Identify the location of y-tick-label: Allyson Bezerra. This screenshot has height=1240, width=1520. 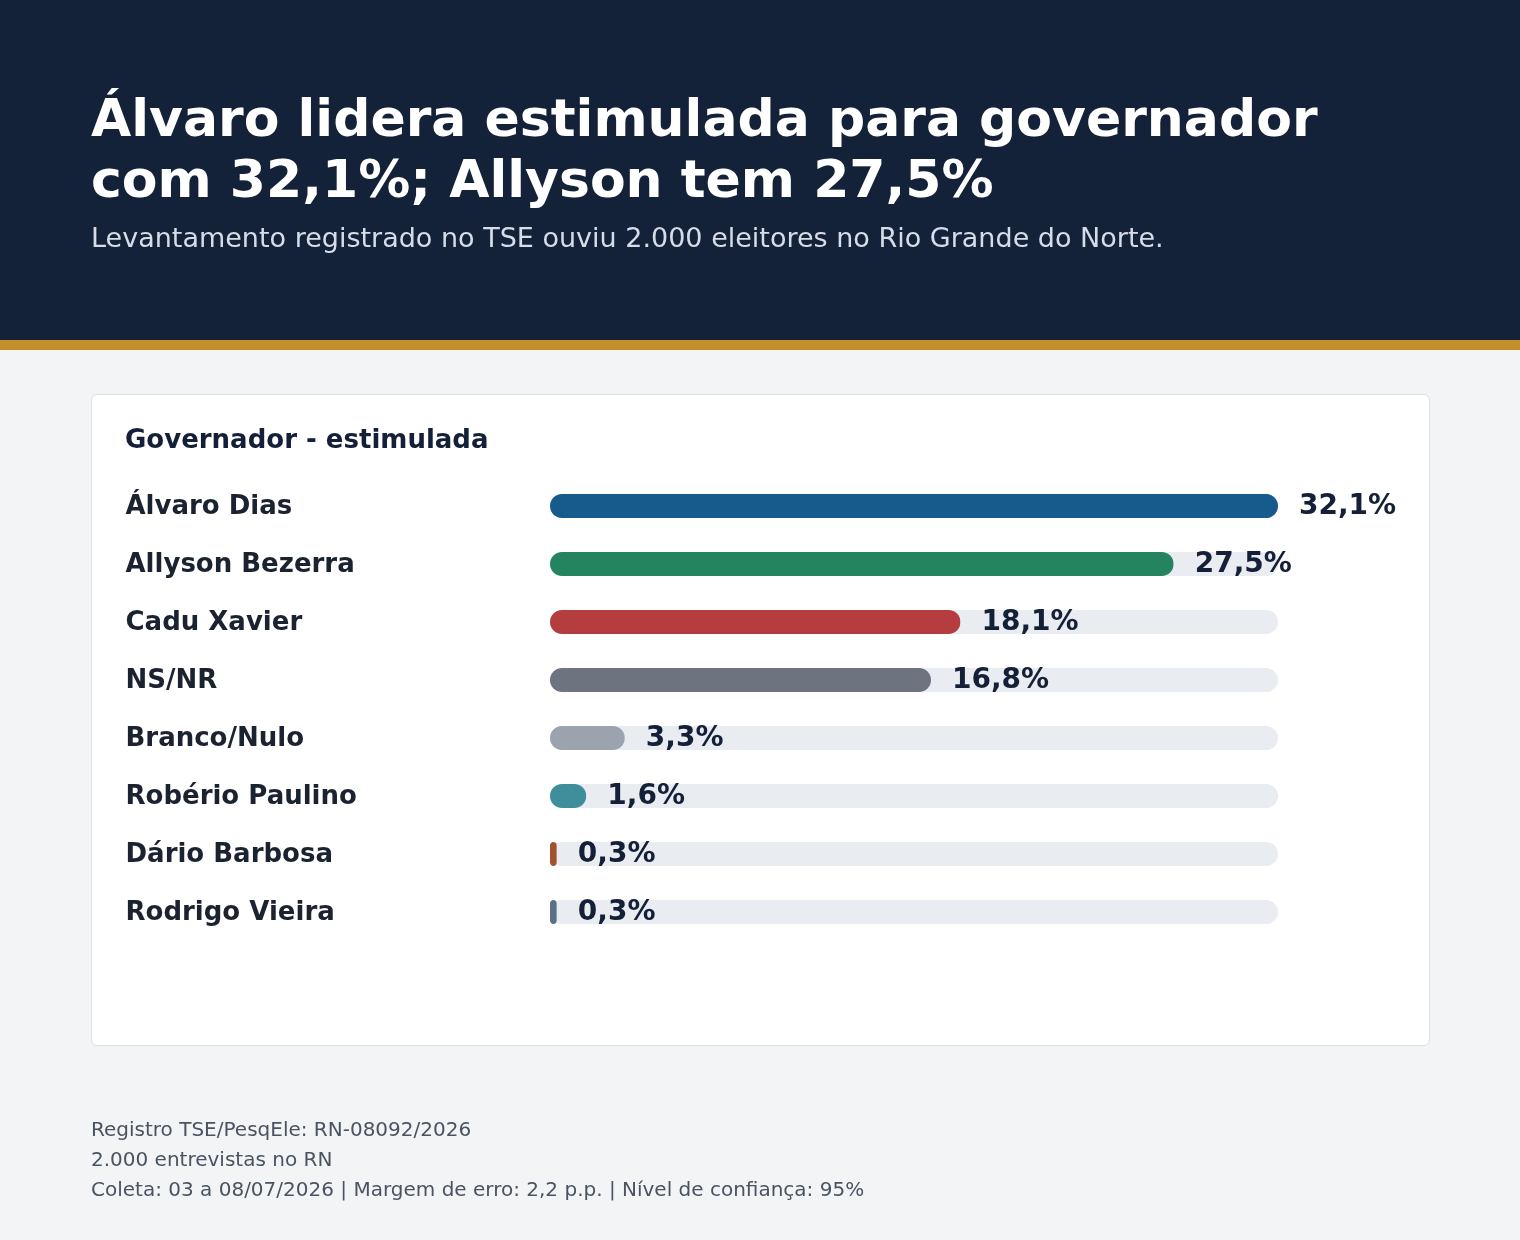
(240, 563).